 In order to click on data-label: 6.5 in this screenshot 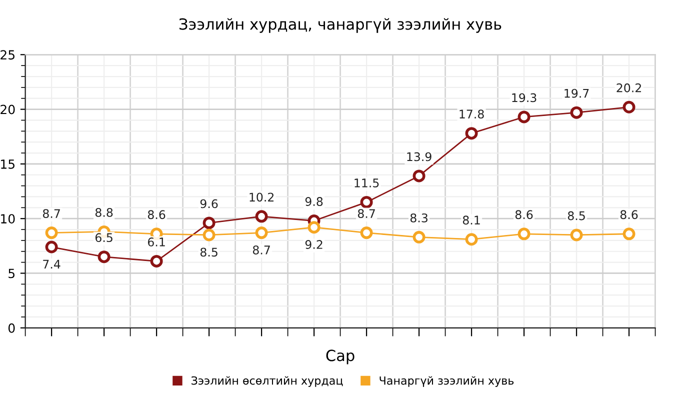, I will do `click(103, 237)`.